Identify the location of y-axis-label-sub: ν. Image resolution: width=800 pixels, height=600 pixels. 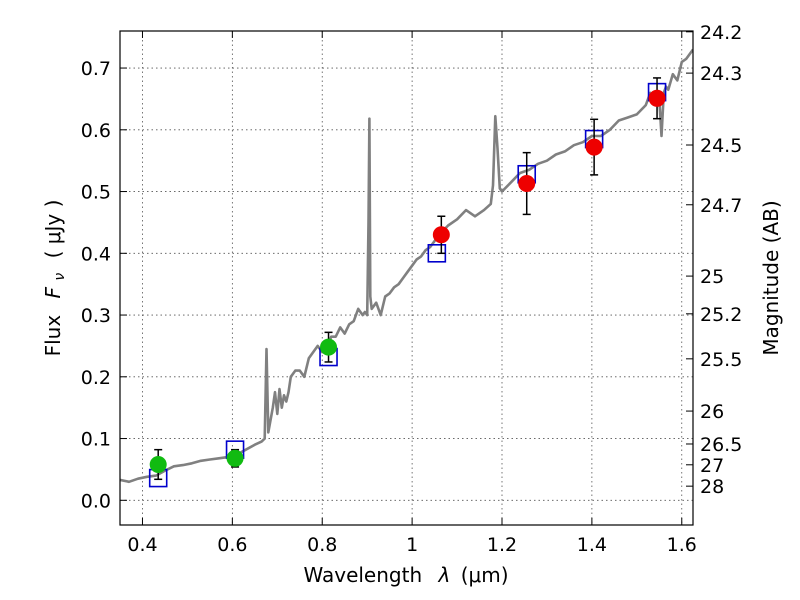
(60, 277).